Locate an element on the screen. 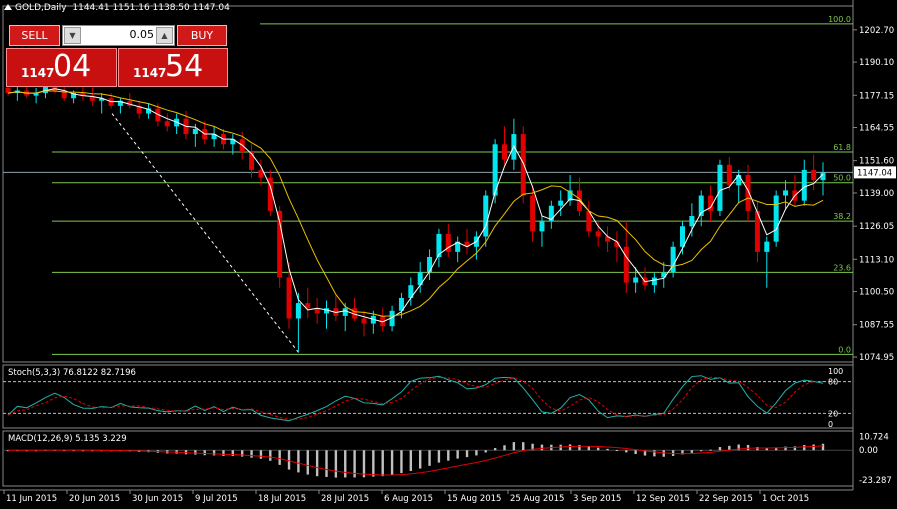 This screenshot has height=509, width=897. symbol-label: GOLD,Daily is located at coordinates (41, 8).